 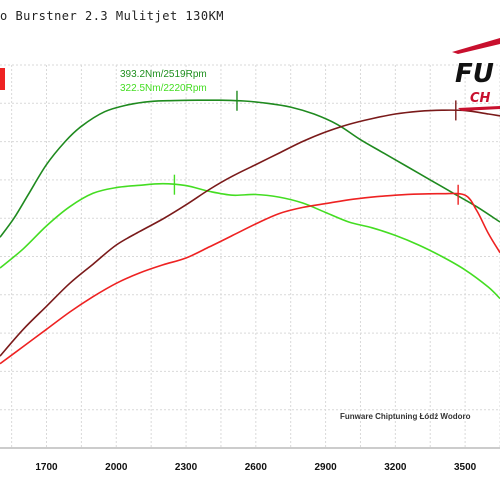 I want to click on logo: FU CH, so click(x=476, y=74).